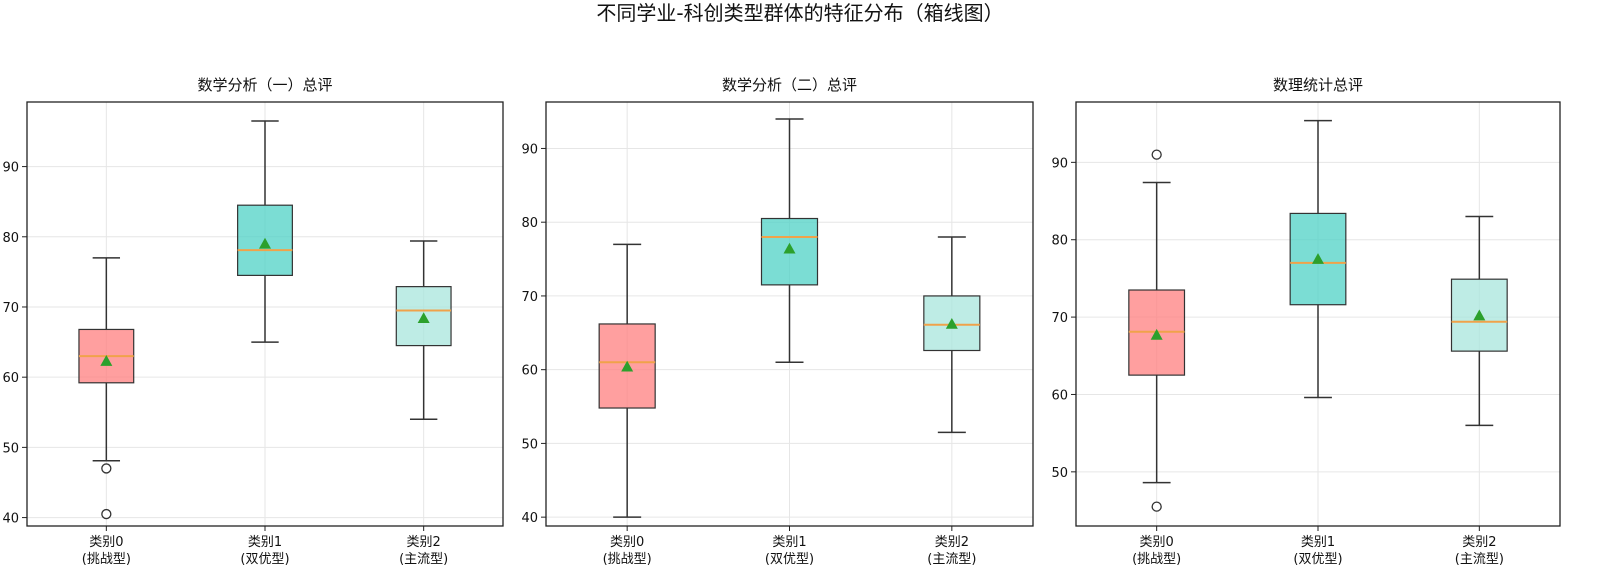 The width and height of the screenshot is (1599, 587). What do you see at coordinates (789, 85) in the screenshot?
I see `panel-title: 数学分析（二）总评` at bounding box center [789, 85].